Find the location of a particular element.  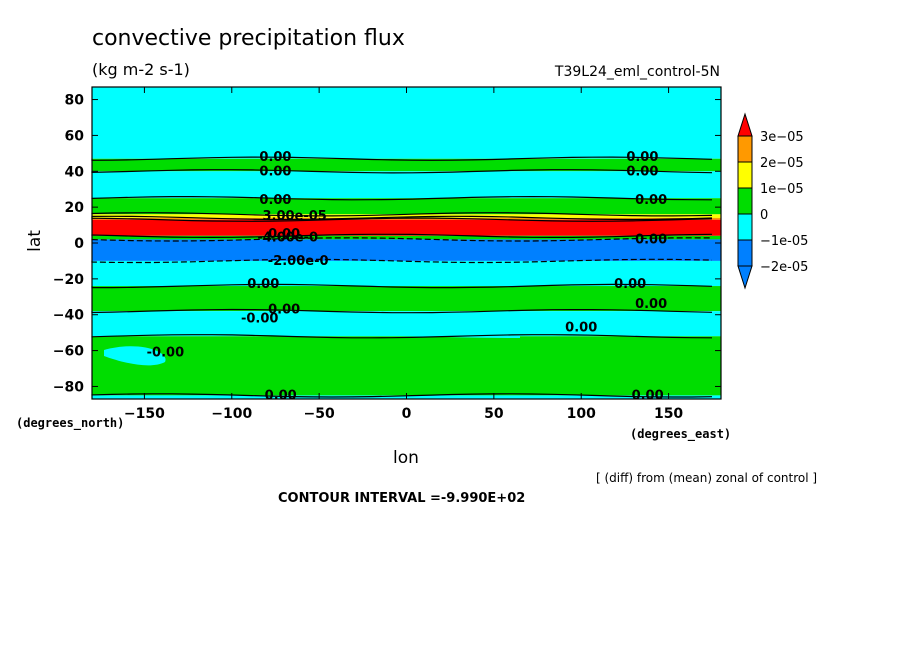

contour-label-8: -4.00e-0 is located at coordinates (287, 238).